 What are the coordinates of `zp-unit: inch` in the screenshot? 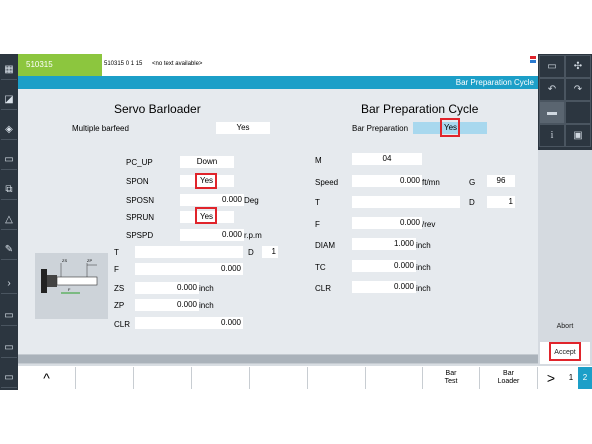 It's located at (206, 305).